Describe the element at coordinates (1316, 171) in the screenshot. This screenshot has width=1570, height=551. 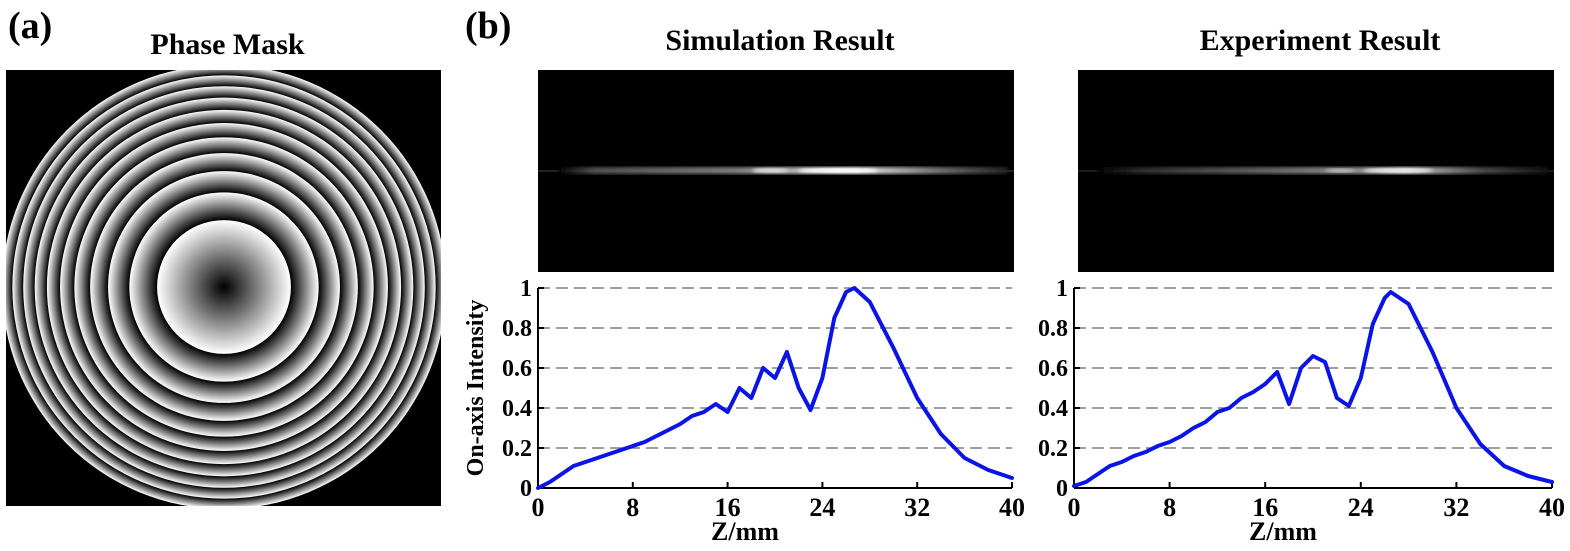
I see `experiment-intensity-image` at that location.